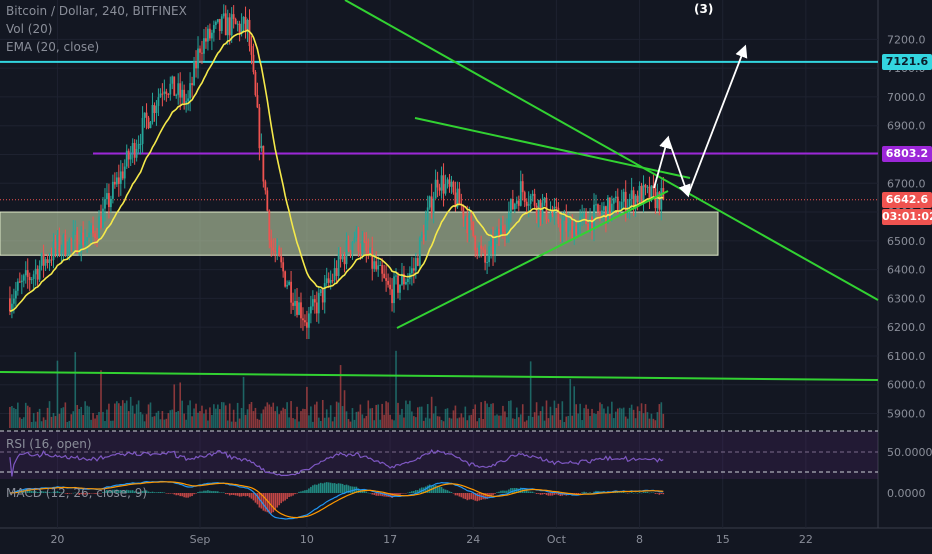 This screenshot has width=932, height=554. Describe the element at coordinates (906, 327) in the screenshot. I see `price-tick-label: 6200.0` at that location.